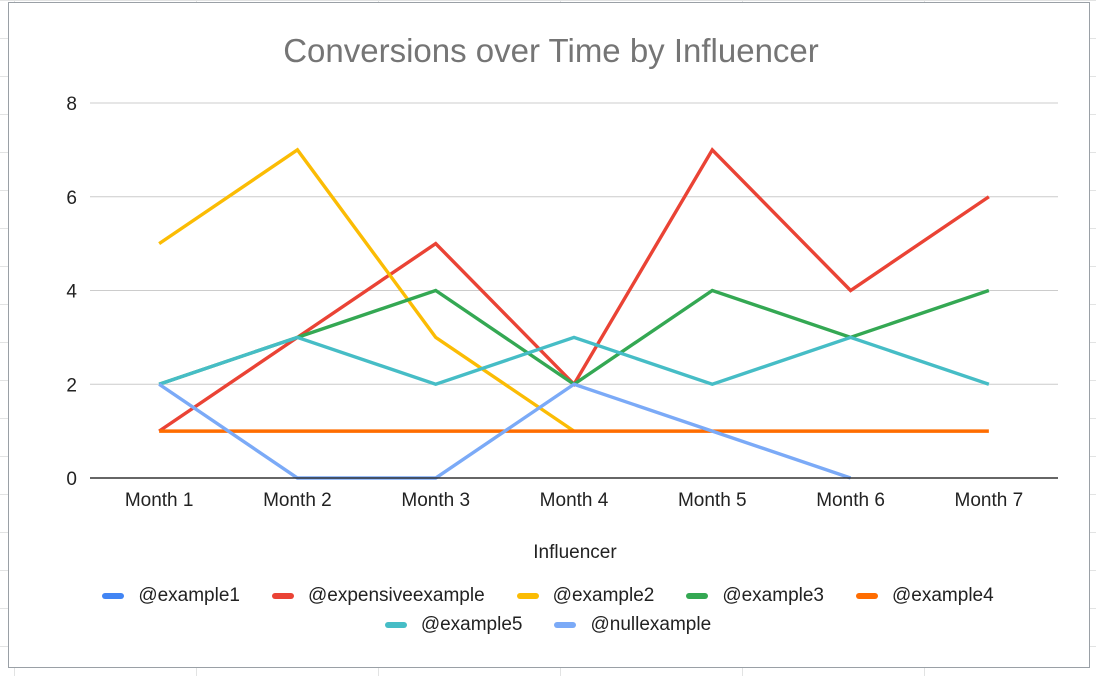  Describe the element at coordinates (551, 50) in the screenshot. I see `chart-title: Conversions over Time by Influencer` at that location.